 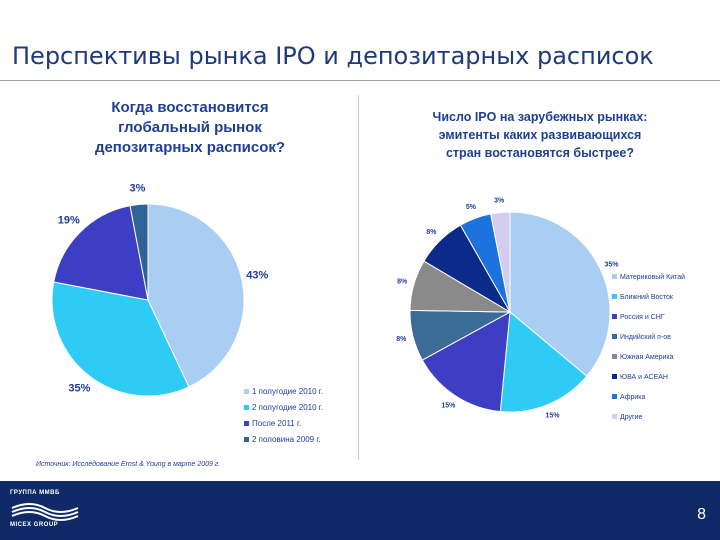 I want to click on pie2-label-4: 8%, so click(x=402, y=281).